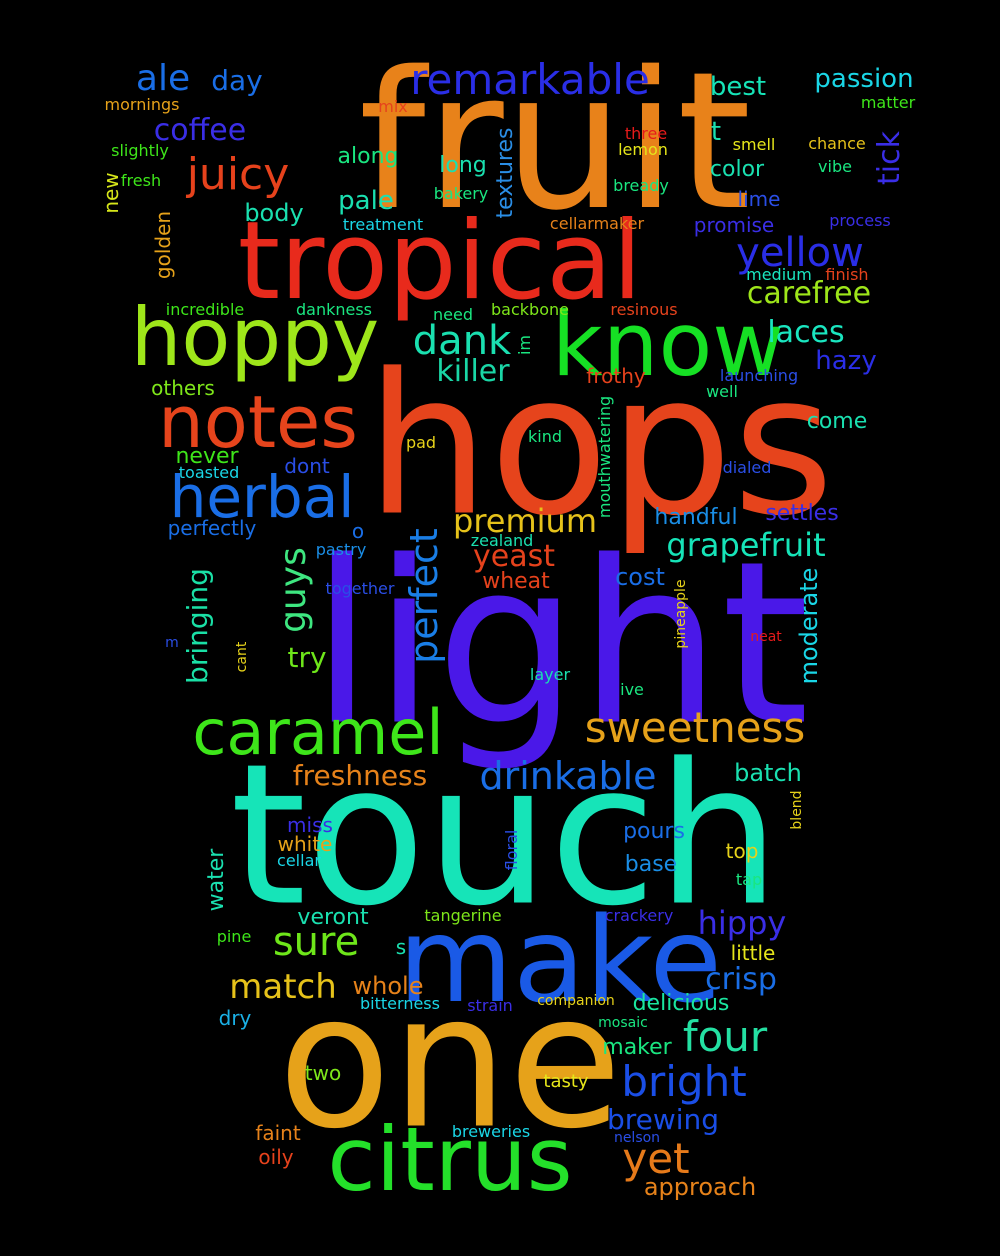 This screenshot has height=1256, width=1000. Describe the element at coordinates (725, 1036) in the screenshot. I see `word-four: four` at that location.